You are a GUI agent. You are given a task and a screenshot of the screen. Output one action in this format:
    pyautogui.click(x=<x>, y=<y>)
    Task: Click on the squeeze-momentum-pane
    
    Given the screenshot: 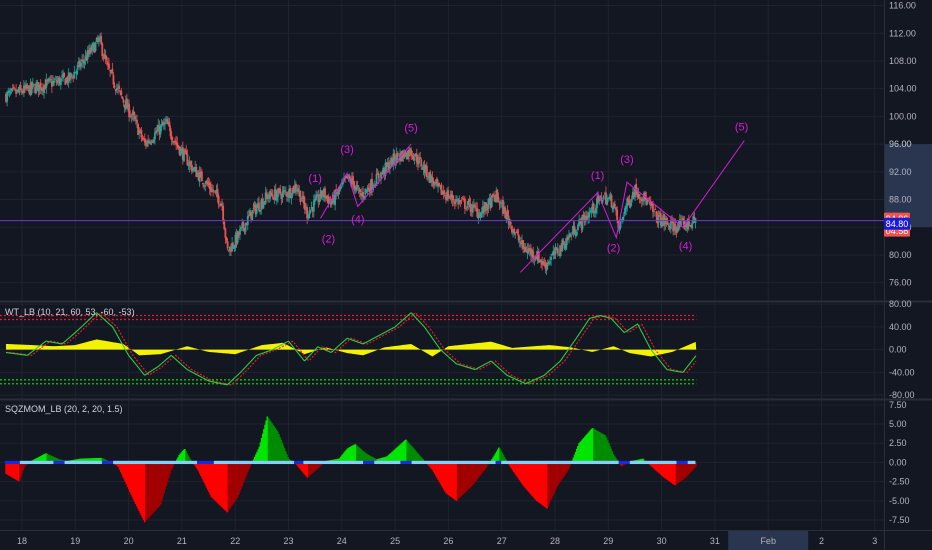 What is the action you would take?
    pyautogui.click(x=350, y=469)
    